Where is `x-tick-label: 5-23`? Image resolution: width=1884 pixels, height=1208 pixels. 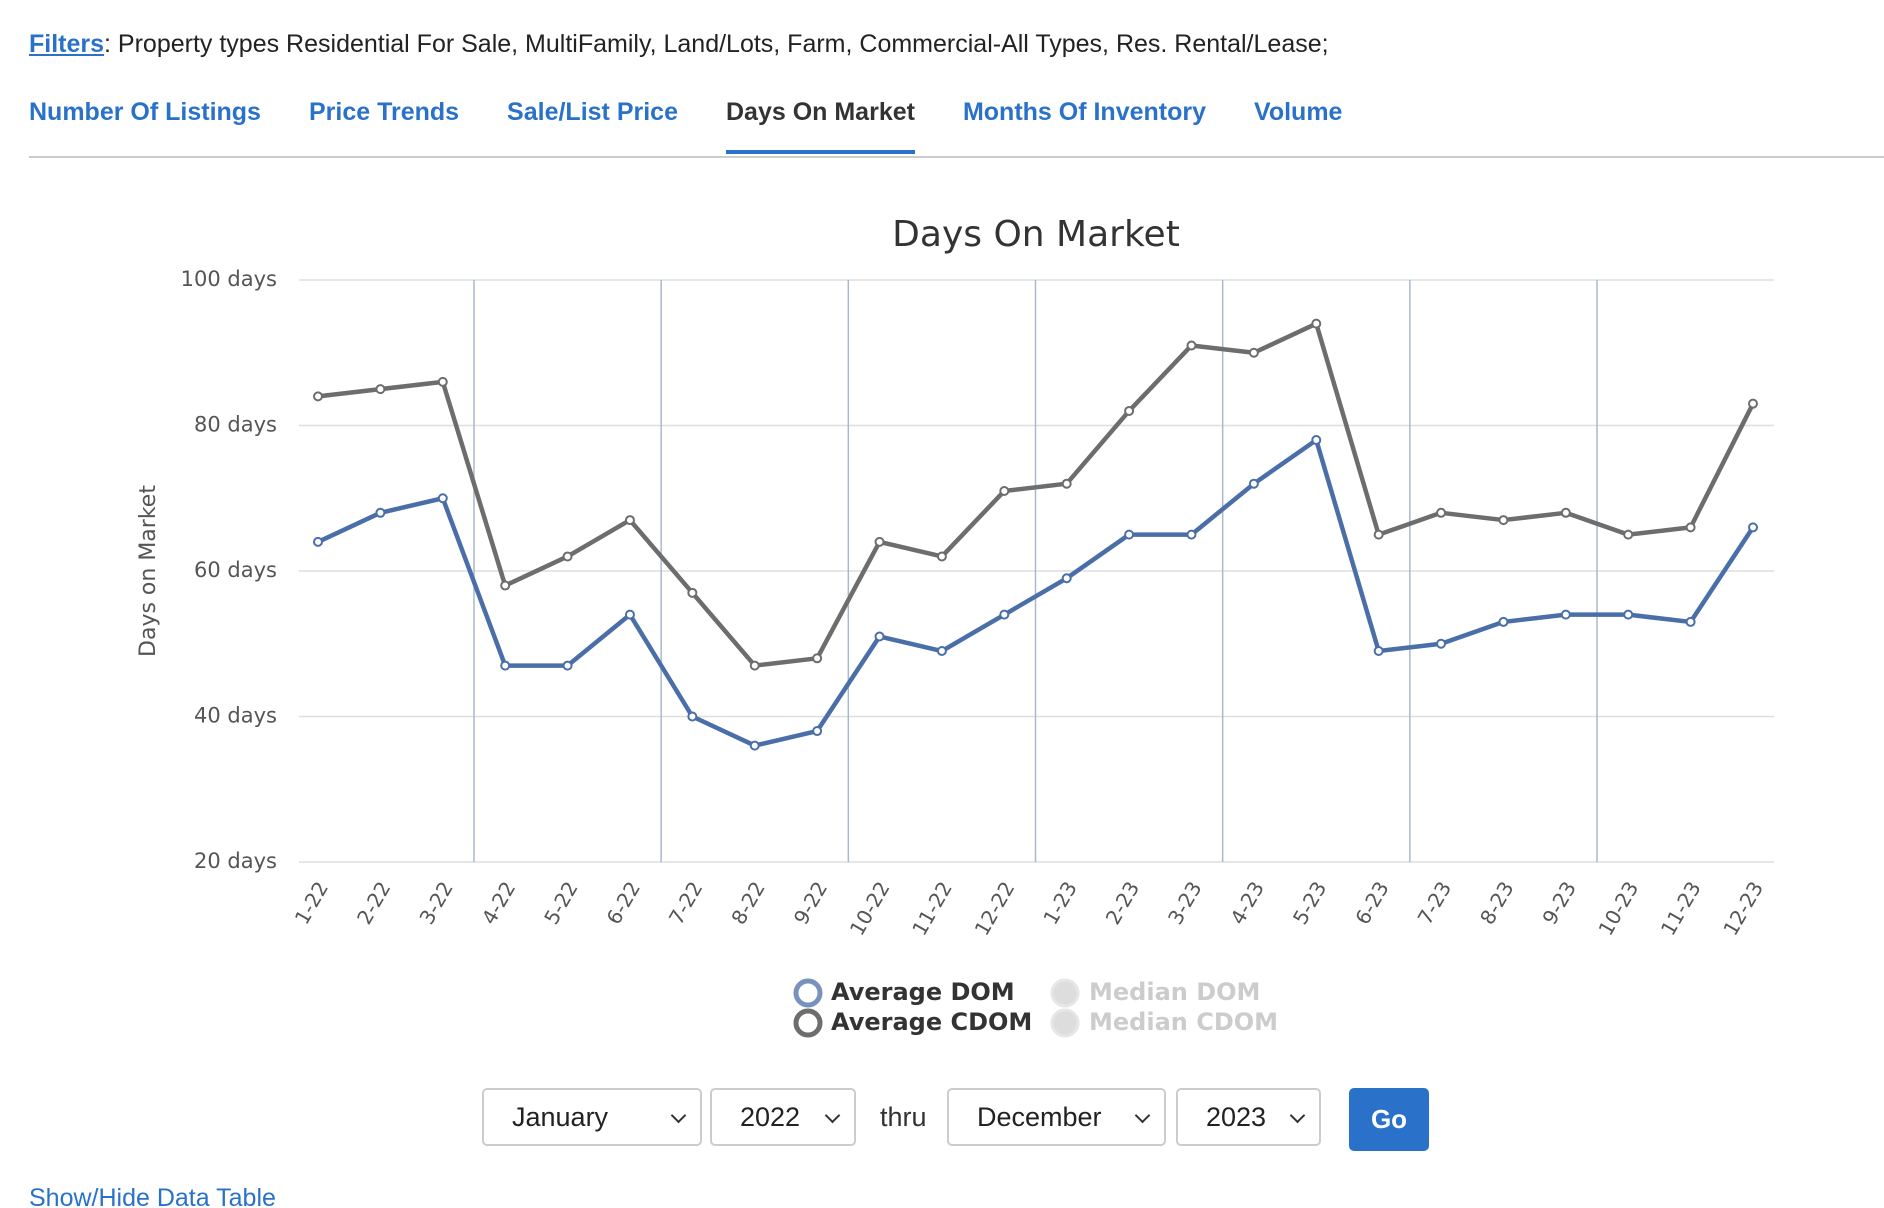 x-tick-label: 5-23 is located at coordinates (1309, 902).